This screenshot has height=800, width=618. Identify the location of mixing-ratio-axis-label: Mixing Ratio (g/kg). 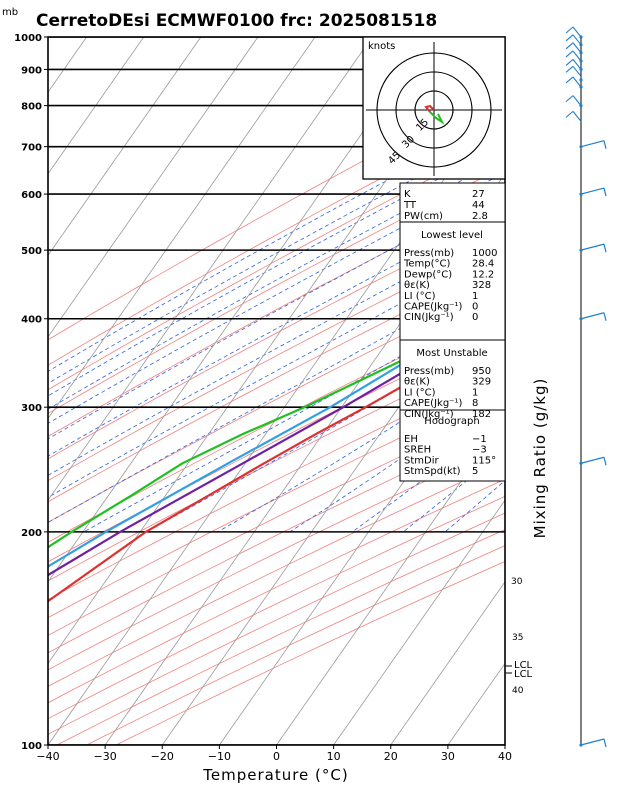
(540, 458).